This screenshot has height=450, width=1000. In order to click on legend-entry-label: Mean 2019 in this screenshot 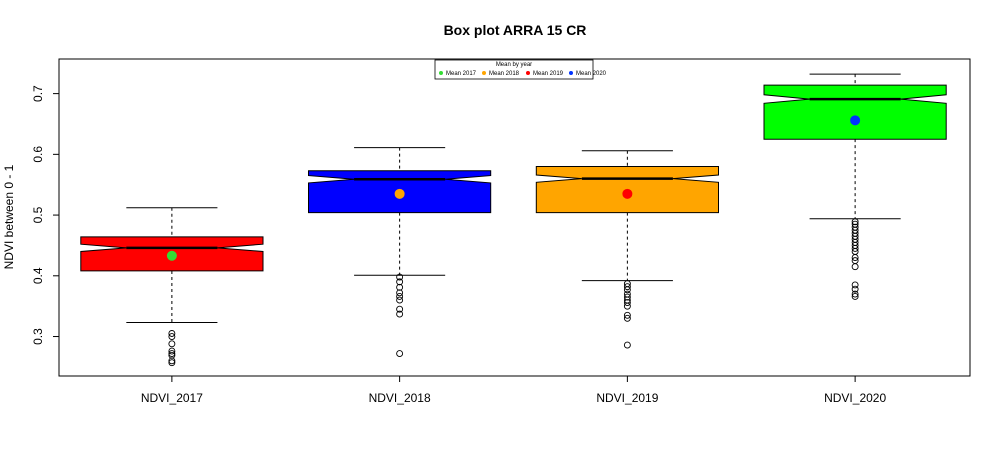, I will do `click(548, 74)`.